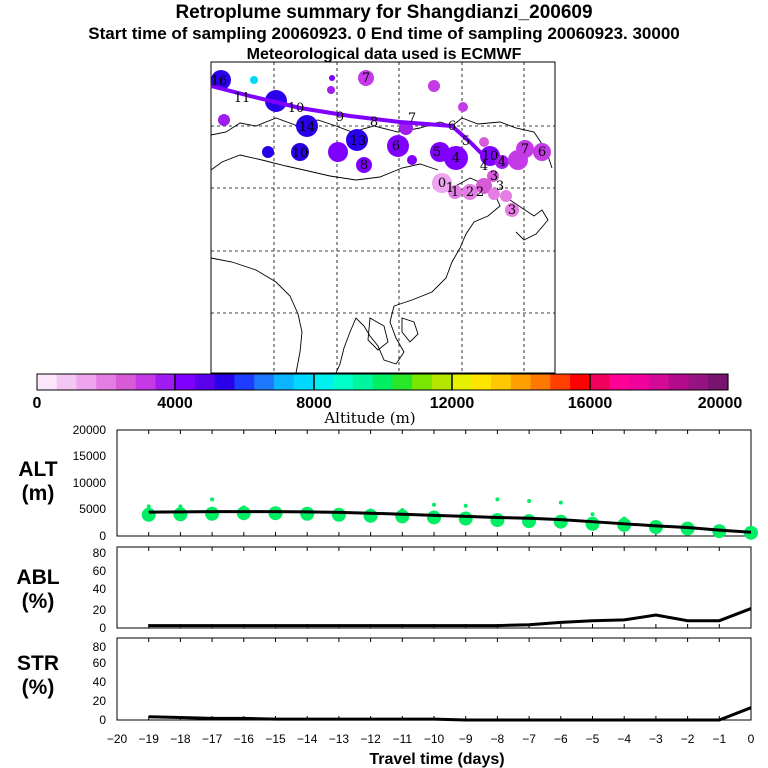  What do you see at coordinates (117, 739) in the screenshot?
I see `x-tick-label: −20` at bounding box center [117, 739].